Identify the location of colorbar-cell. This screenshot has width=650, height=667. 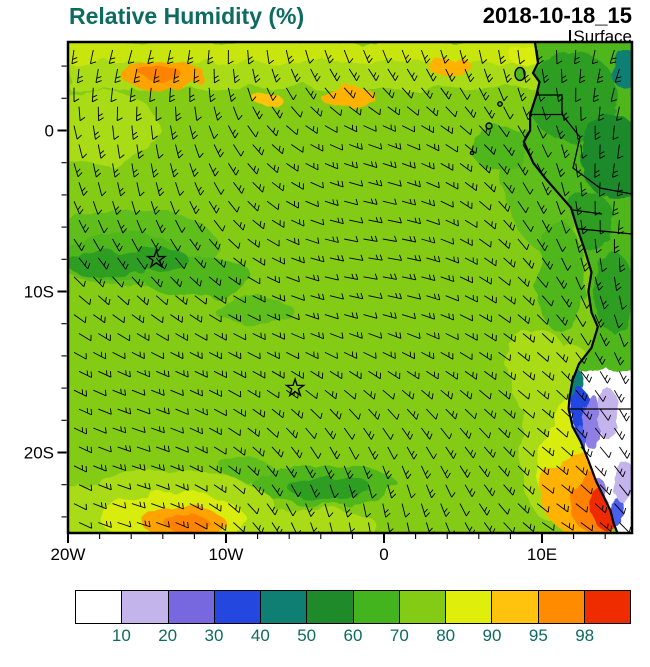
(237, 607).